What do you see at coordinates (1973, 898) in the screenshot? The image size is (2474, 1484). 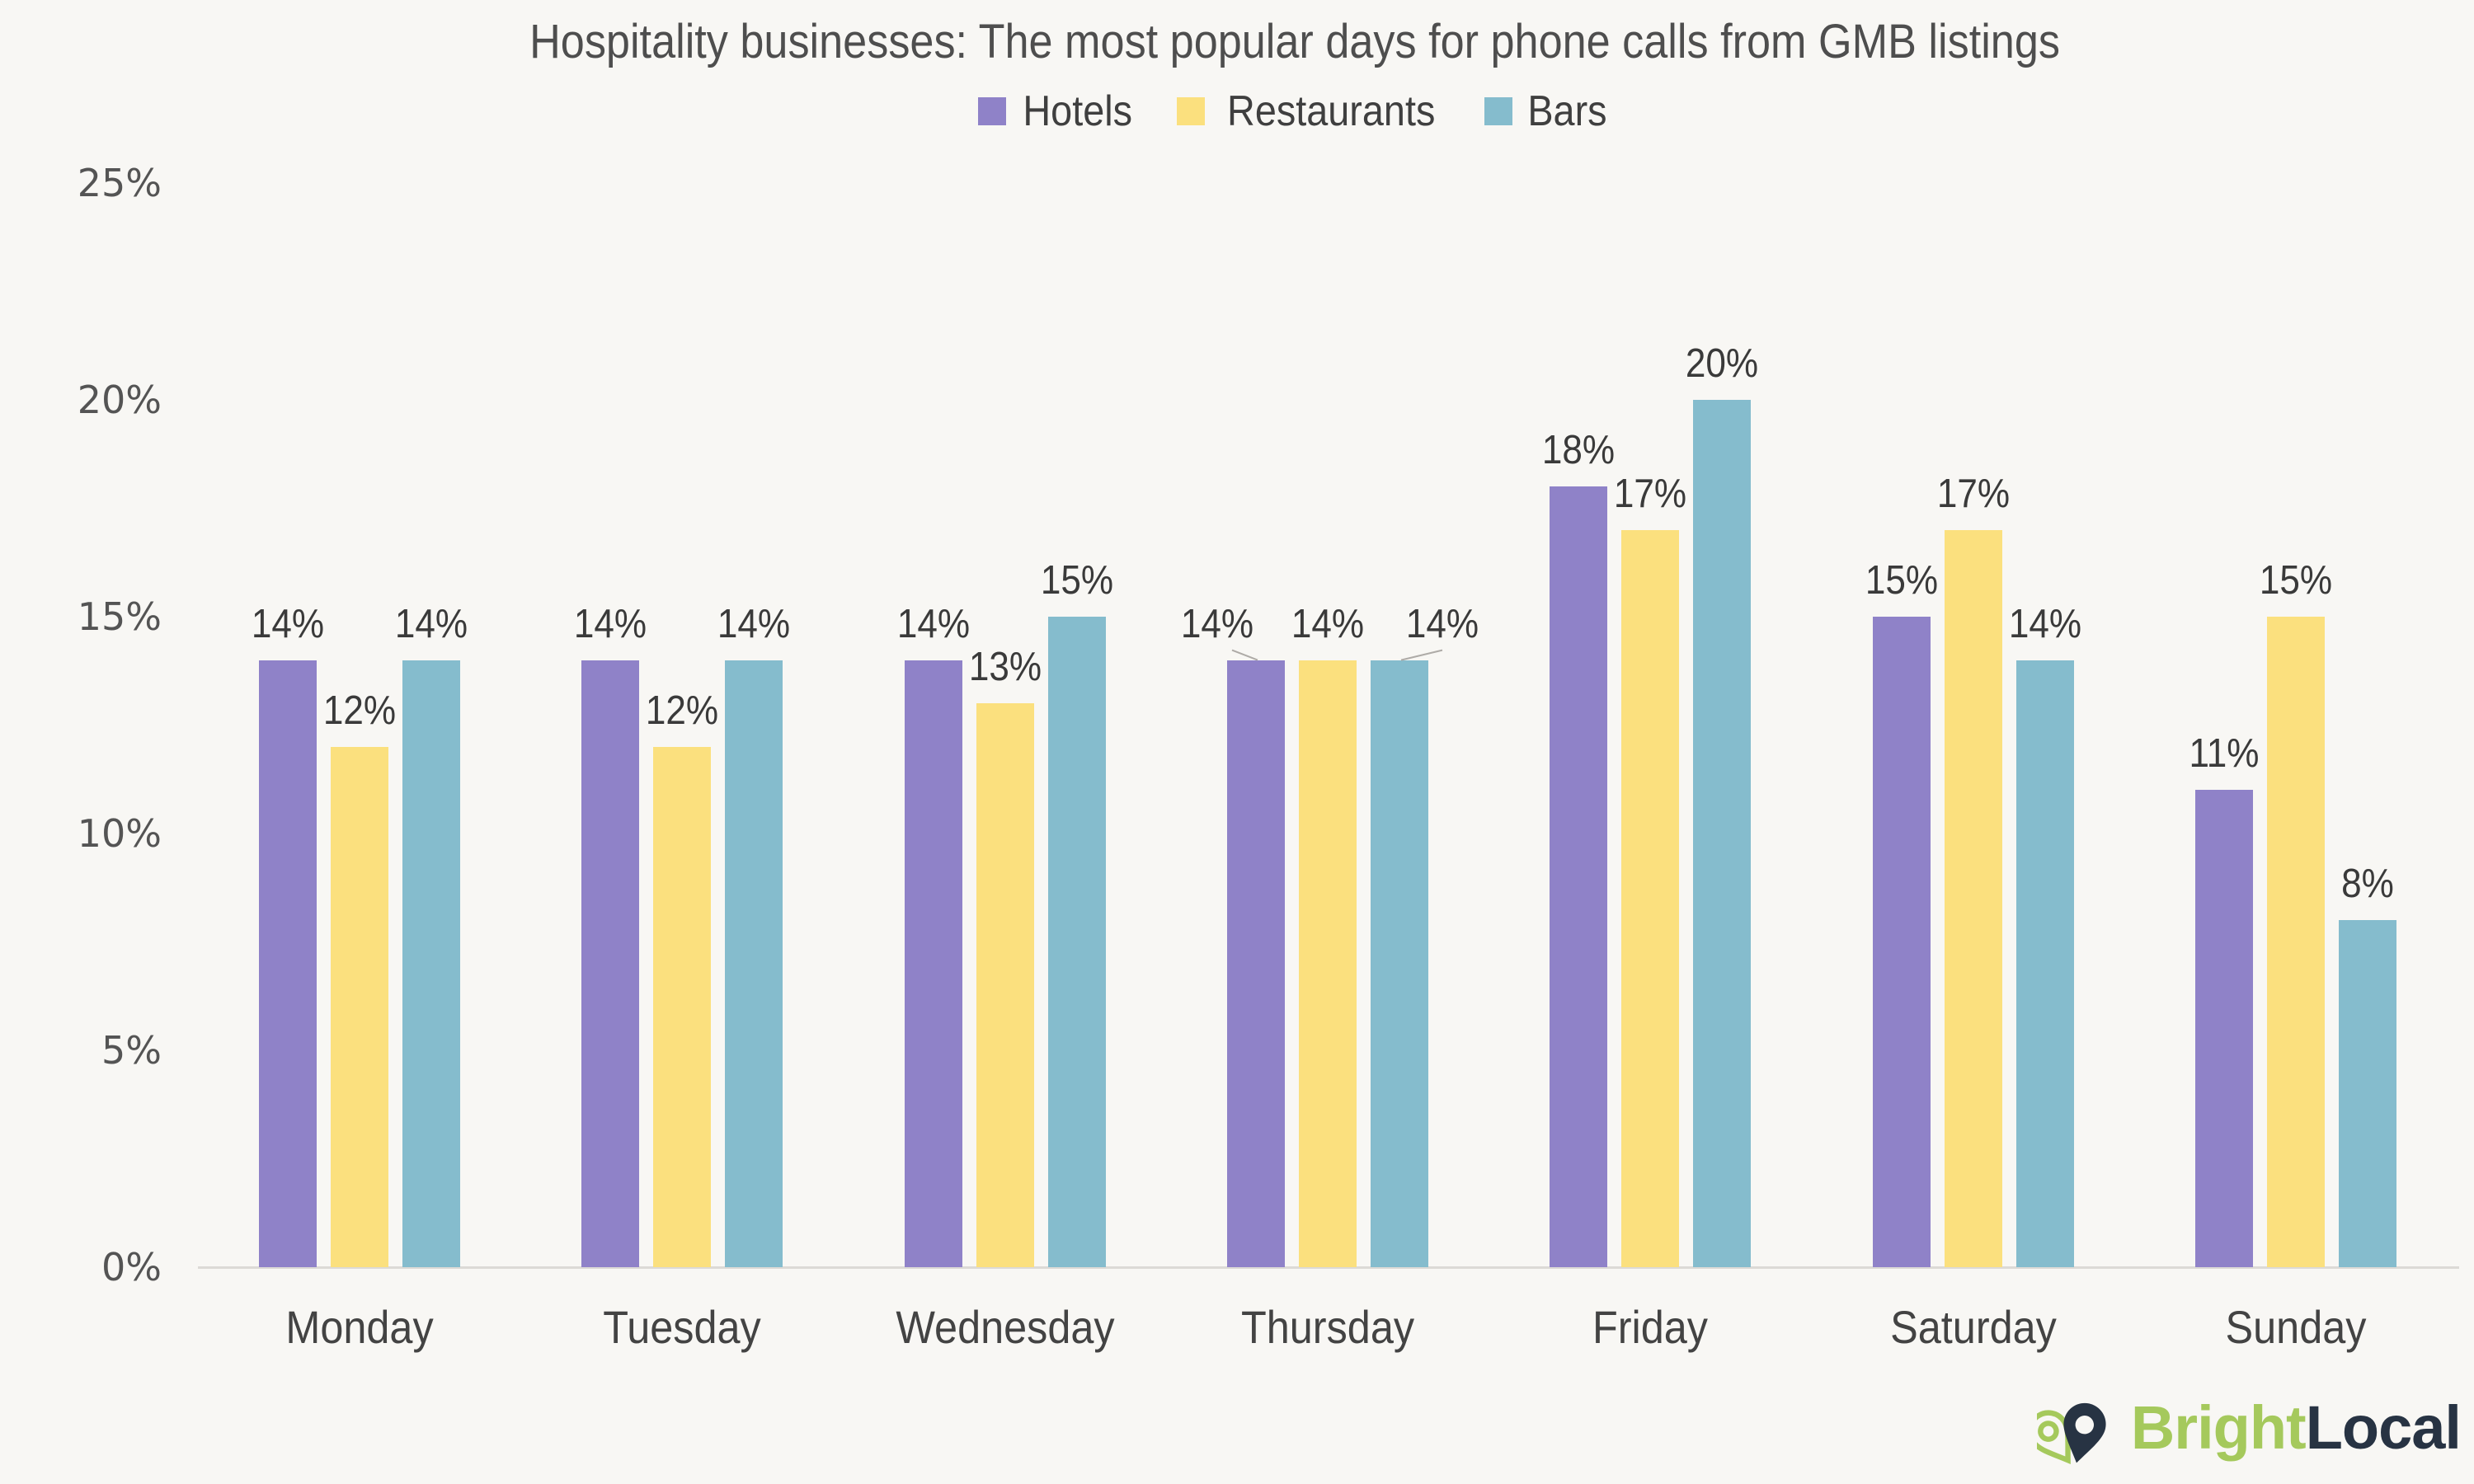 I see `bar-restaurants-saturday` at bounding box center [1973, 898].